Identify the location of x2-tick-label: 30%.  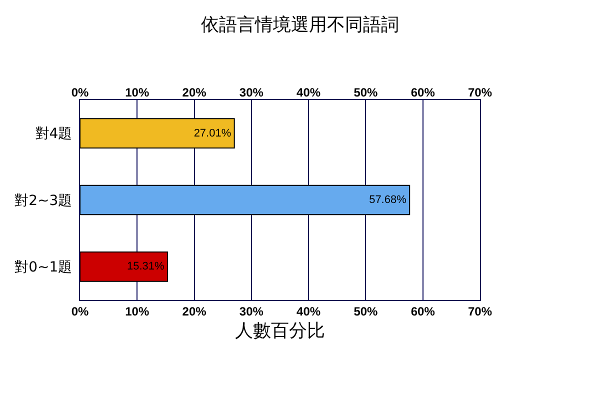
(251, 311).